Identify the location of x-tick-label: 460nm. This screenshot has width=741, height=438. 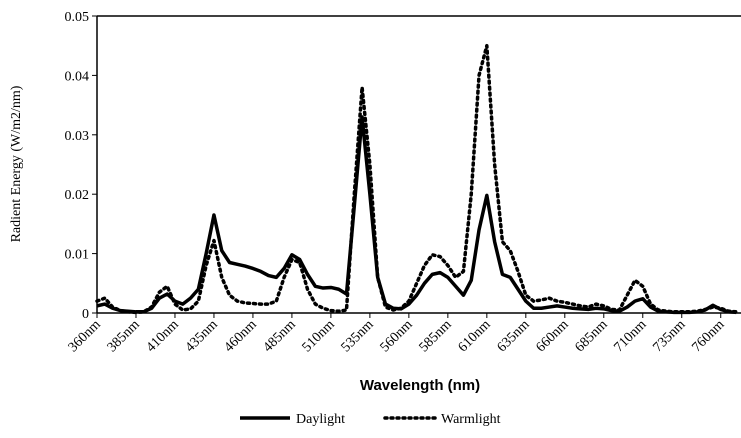
(241, 336).